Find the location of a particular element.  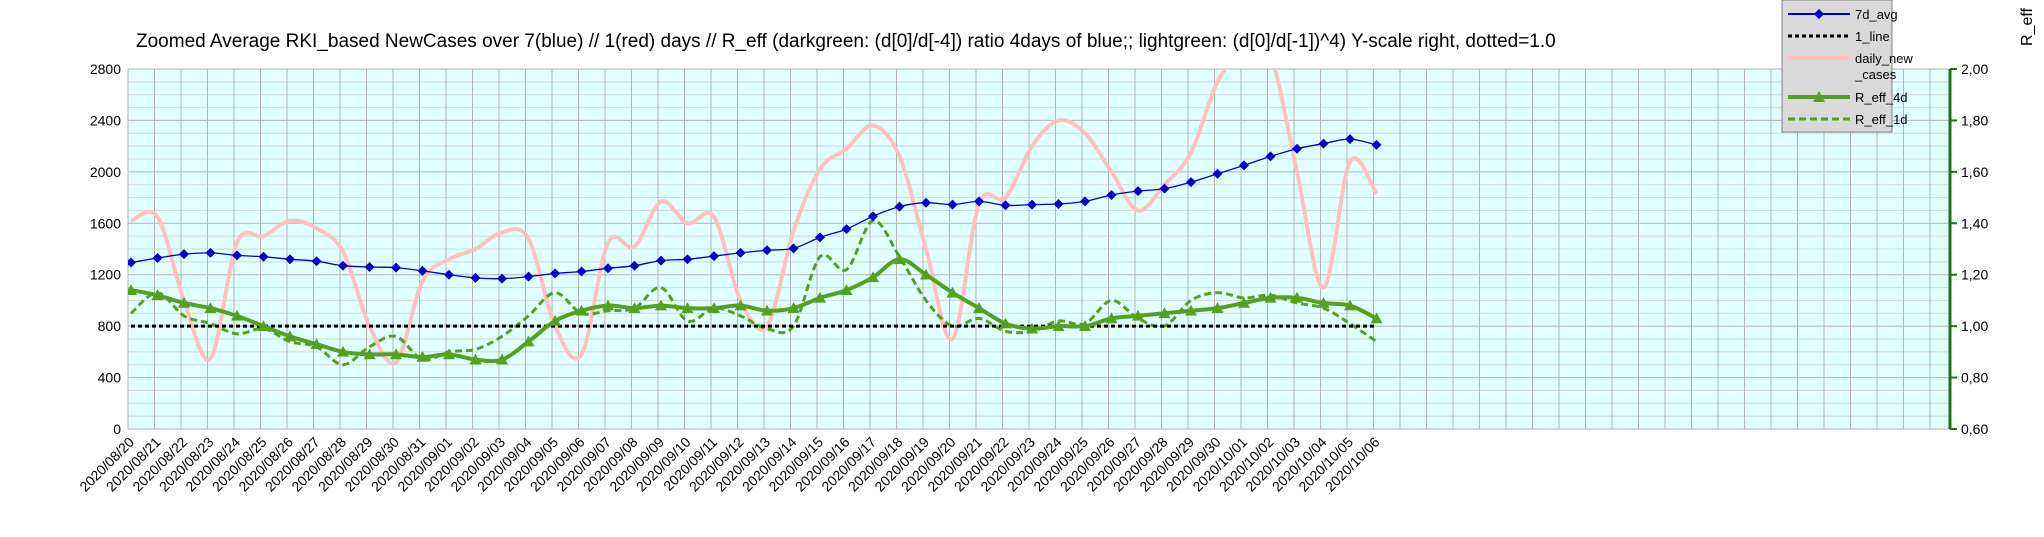

y-right-tick-label: 1,80 is located at coordinates (1974, 120).